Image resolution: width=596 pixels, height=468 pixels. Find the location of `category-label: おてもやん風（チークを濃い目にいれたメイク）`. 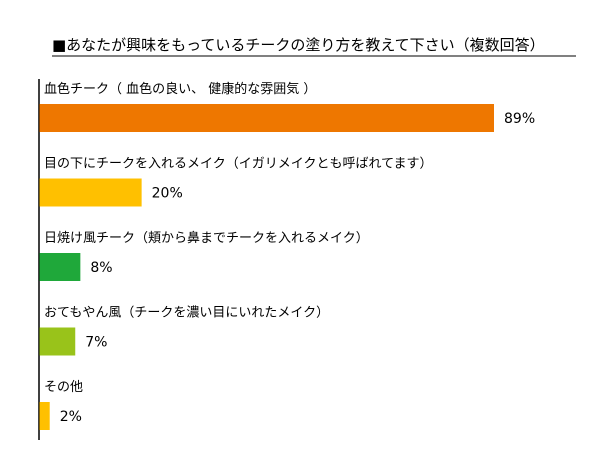

category-label: おてもやん風（チークを濃い目にいれたメイク） is located at coordinates (186, 313).